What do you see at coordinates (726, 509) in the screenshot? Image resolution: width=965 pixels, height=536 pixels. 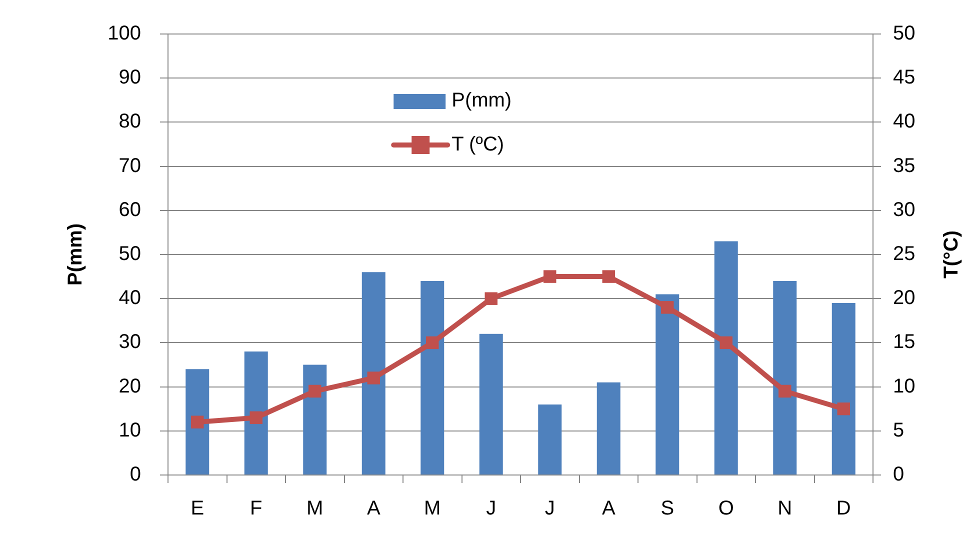 I see `x-tick-label: O` at bounding box center [726, 509].